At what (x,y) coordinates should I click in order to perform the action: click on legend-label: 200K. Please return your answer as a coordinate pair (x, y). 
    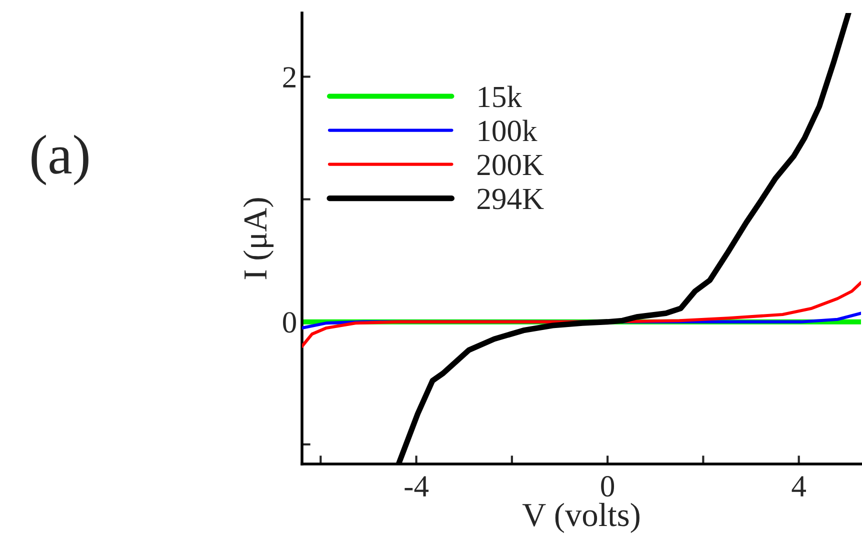
    Looking at the image, I should click on (511, 165).